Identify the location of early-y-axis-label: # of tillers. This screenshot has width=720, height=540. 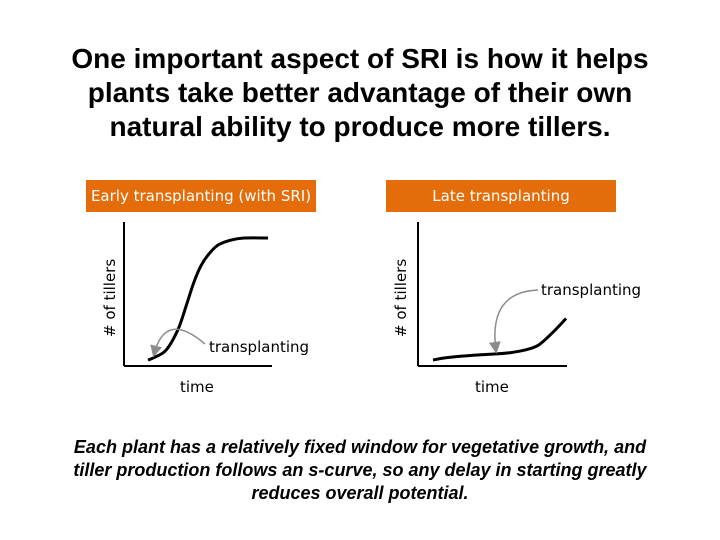
(110, 298).